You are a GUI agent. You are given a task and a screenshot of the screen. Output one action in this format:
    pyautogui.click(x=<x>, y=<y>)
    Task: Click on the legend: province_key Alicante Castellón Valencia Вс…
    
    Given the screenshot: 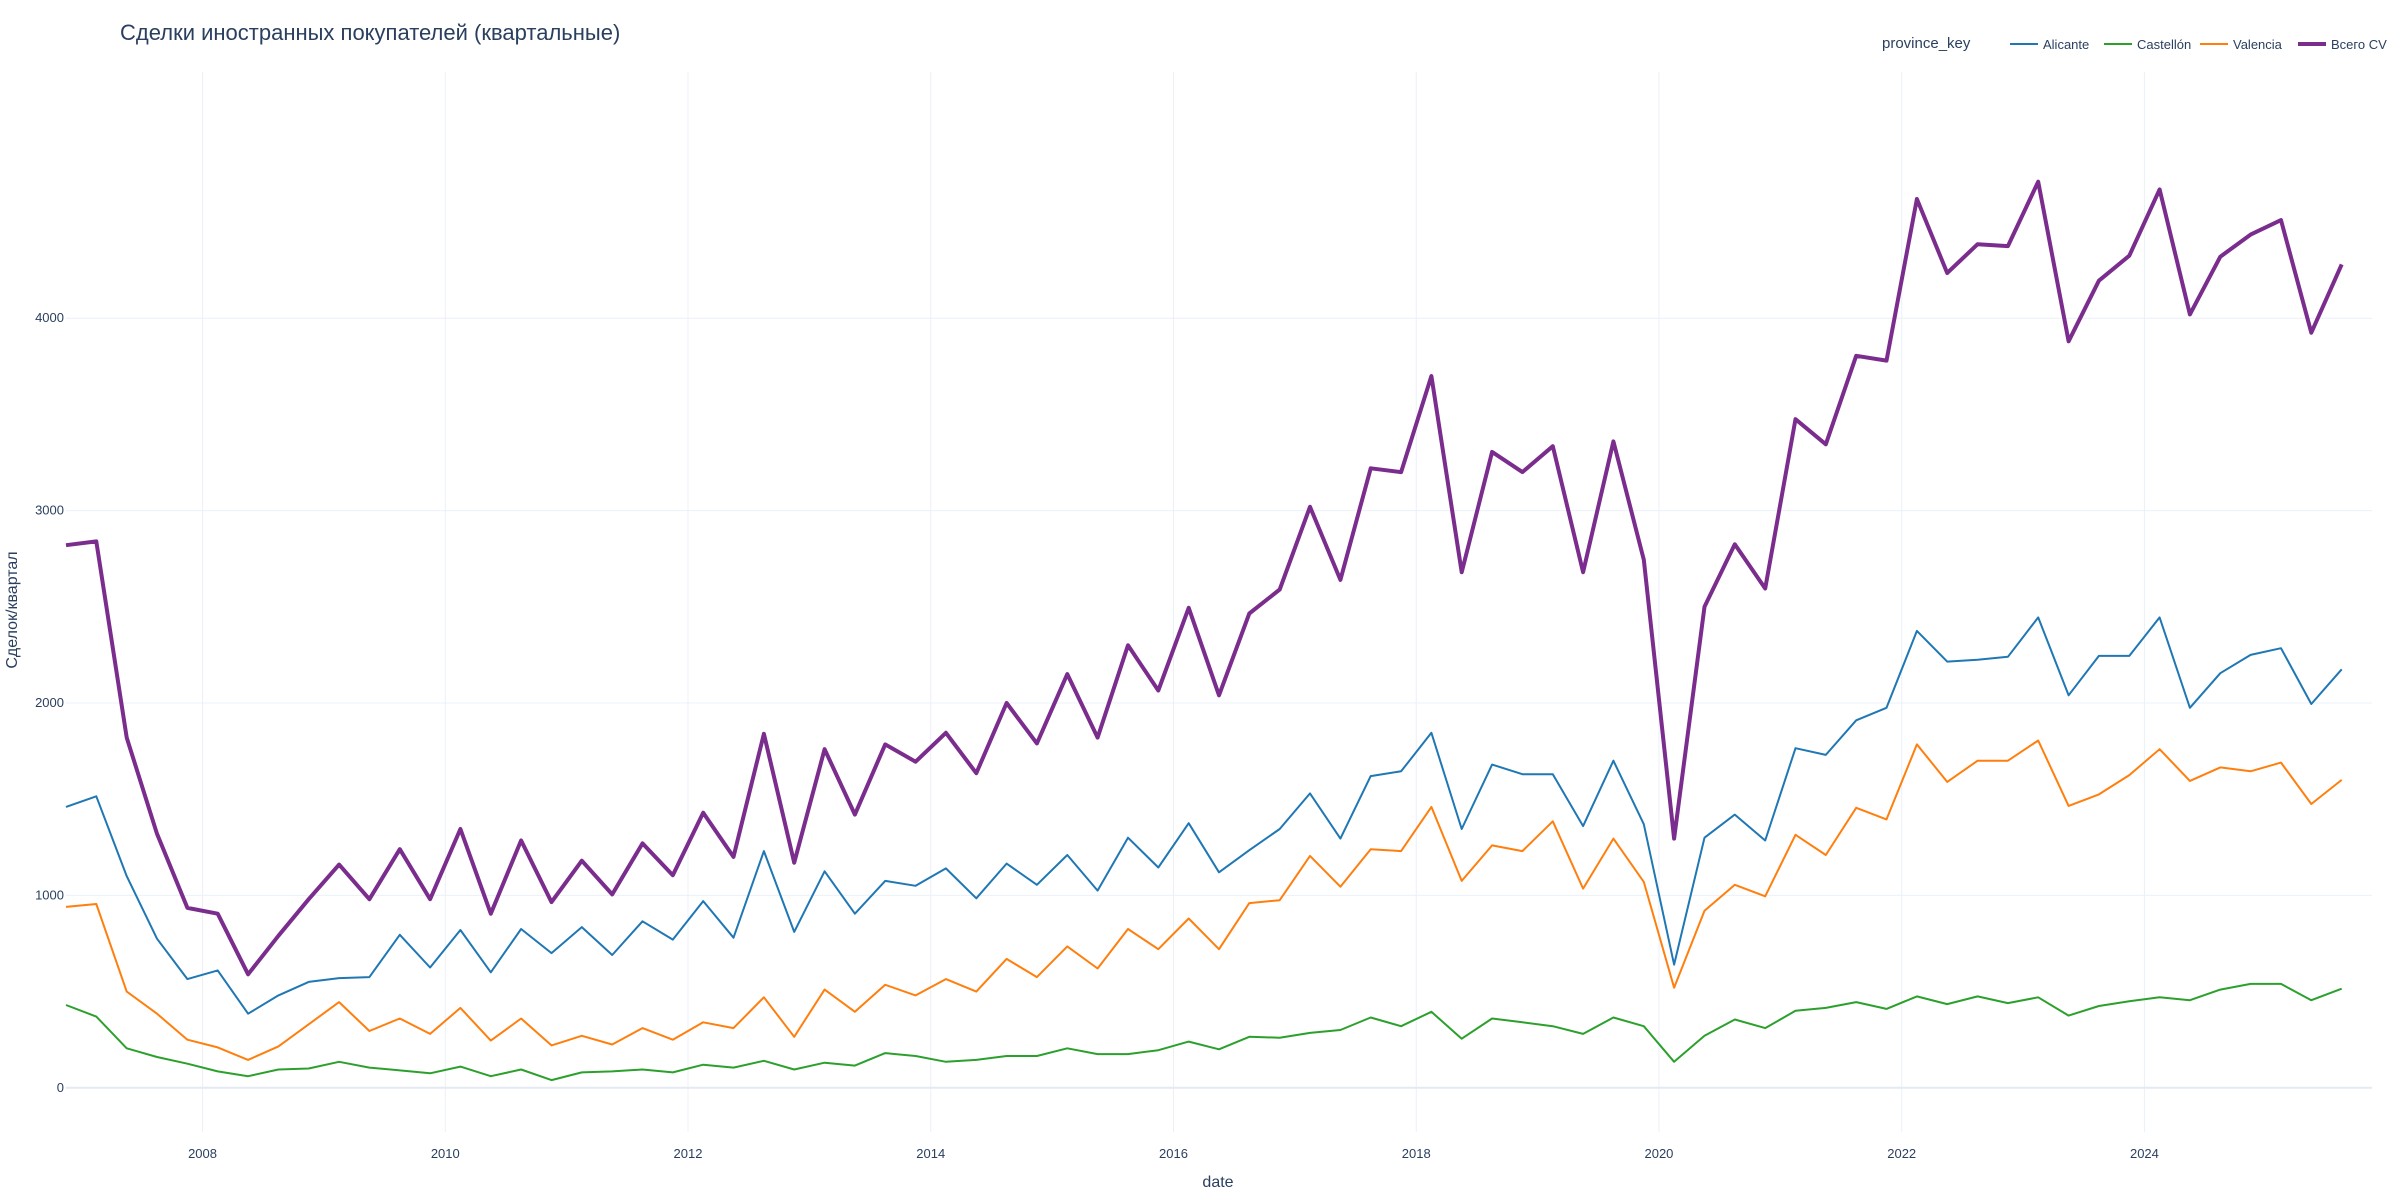 What is the action you would take?
    pyautogui.click(x=2134, y=43)
    